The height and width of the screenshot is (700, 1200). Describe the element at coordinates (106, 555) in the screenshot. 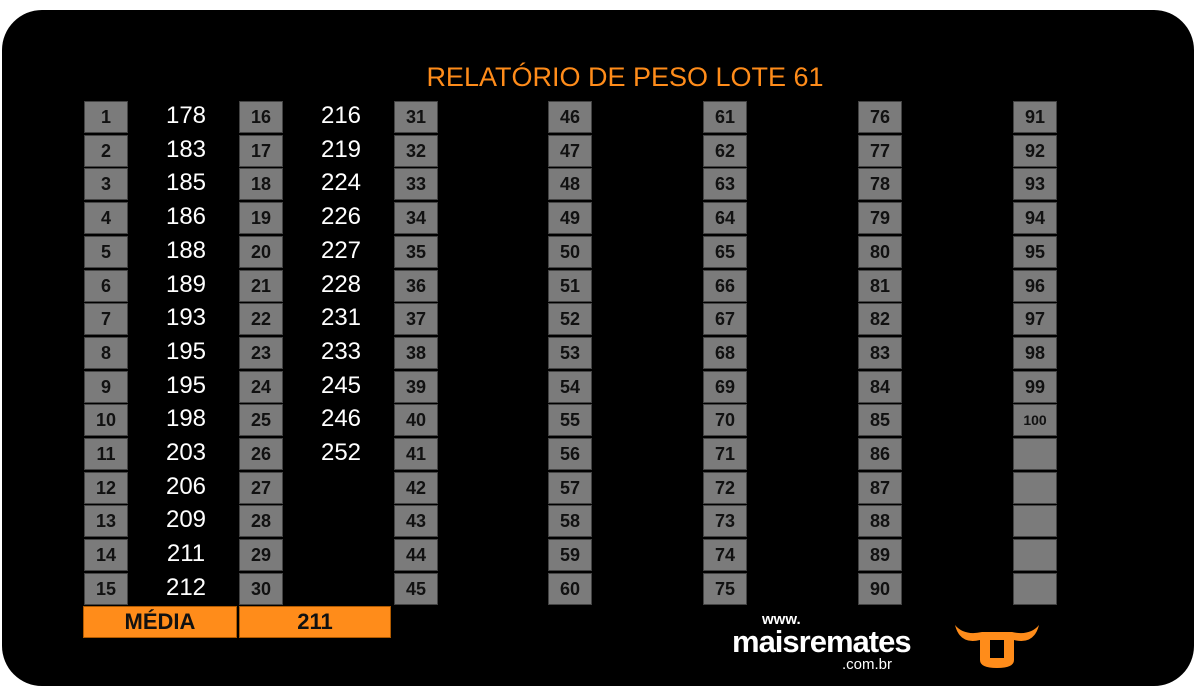

I see `lot-number: 14` at that location.